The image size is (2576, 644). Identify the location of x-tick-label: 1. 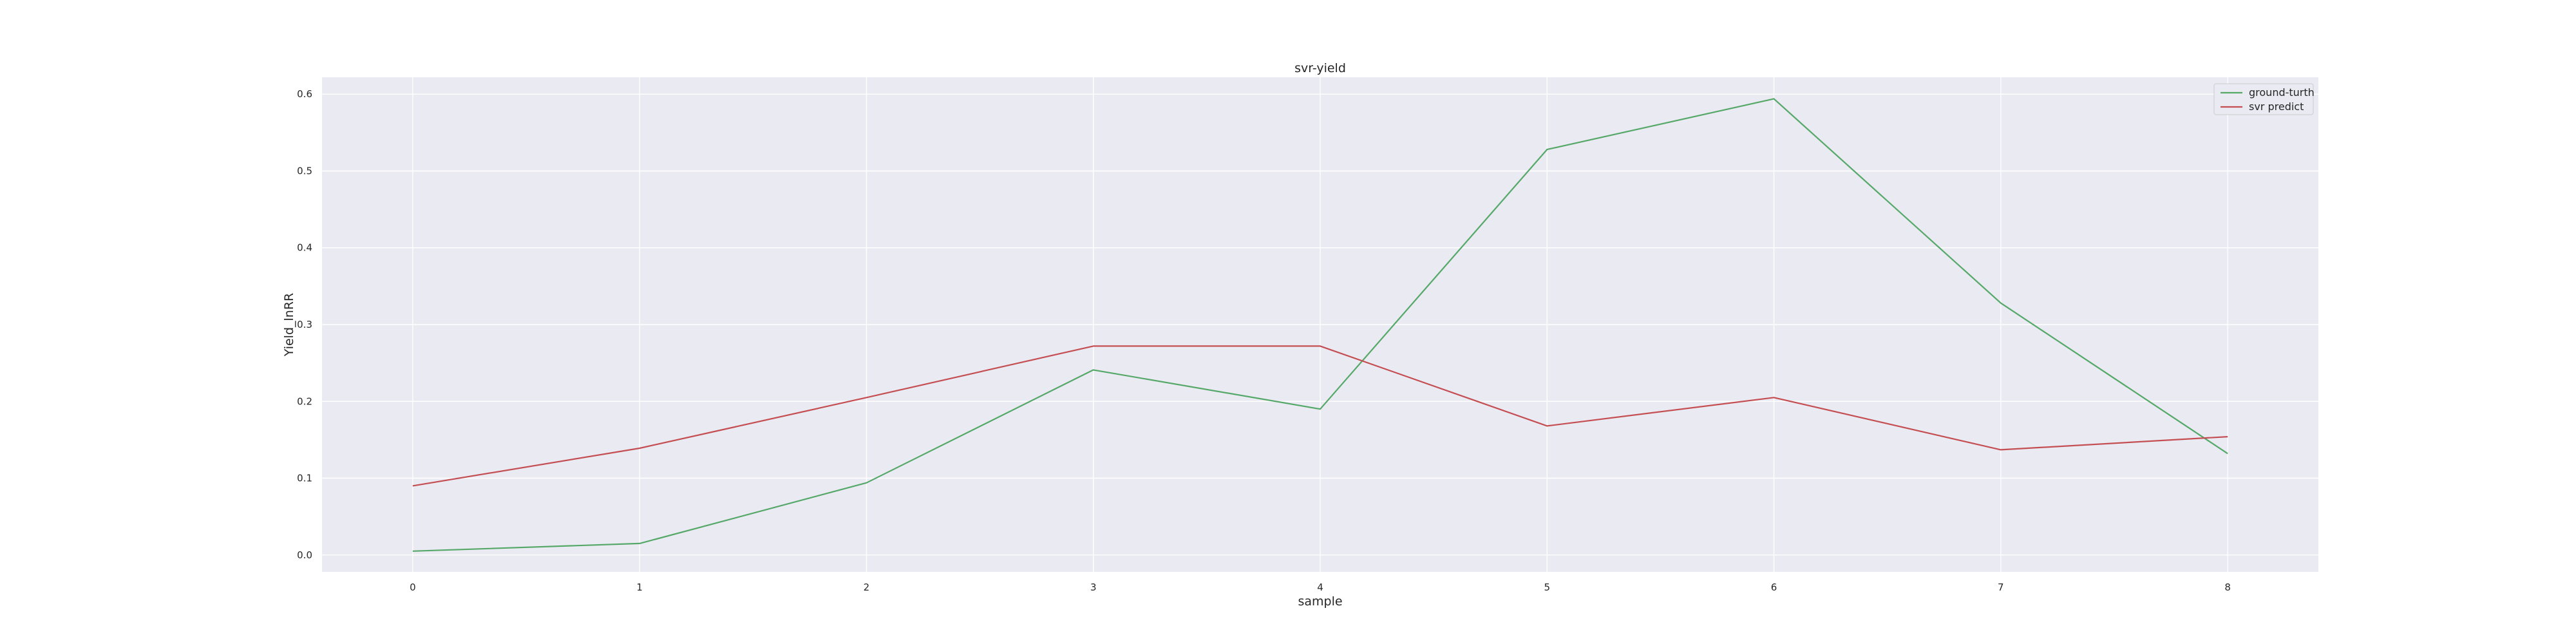
(639, 587).